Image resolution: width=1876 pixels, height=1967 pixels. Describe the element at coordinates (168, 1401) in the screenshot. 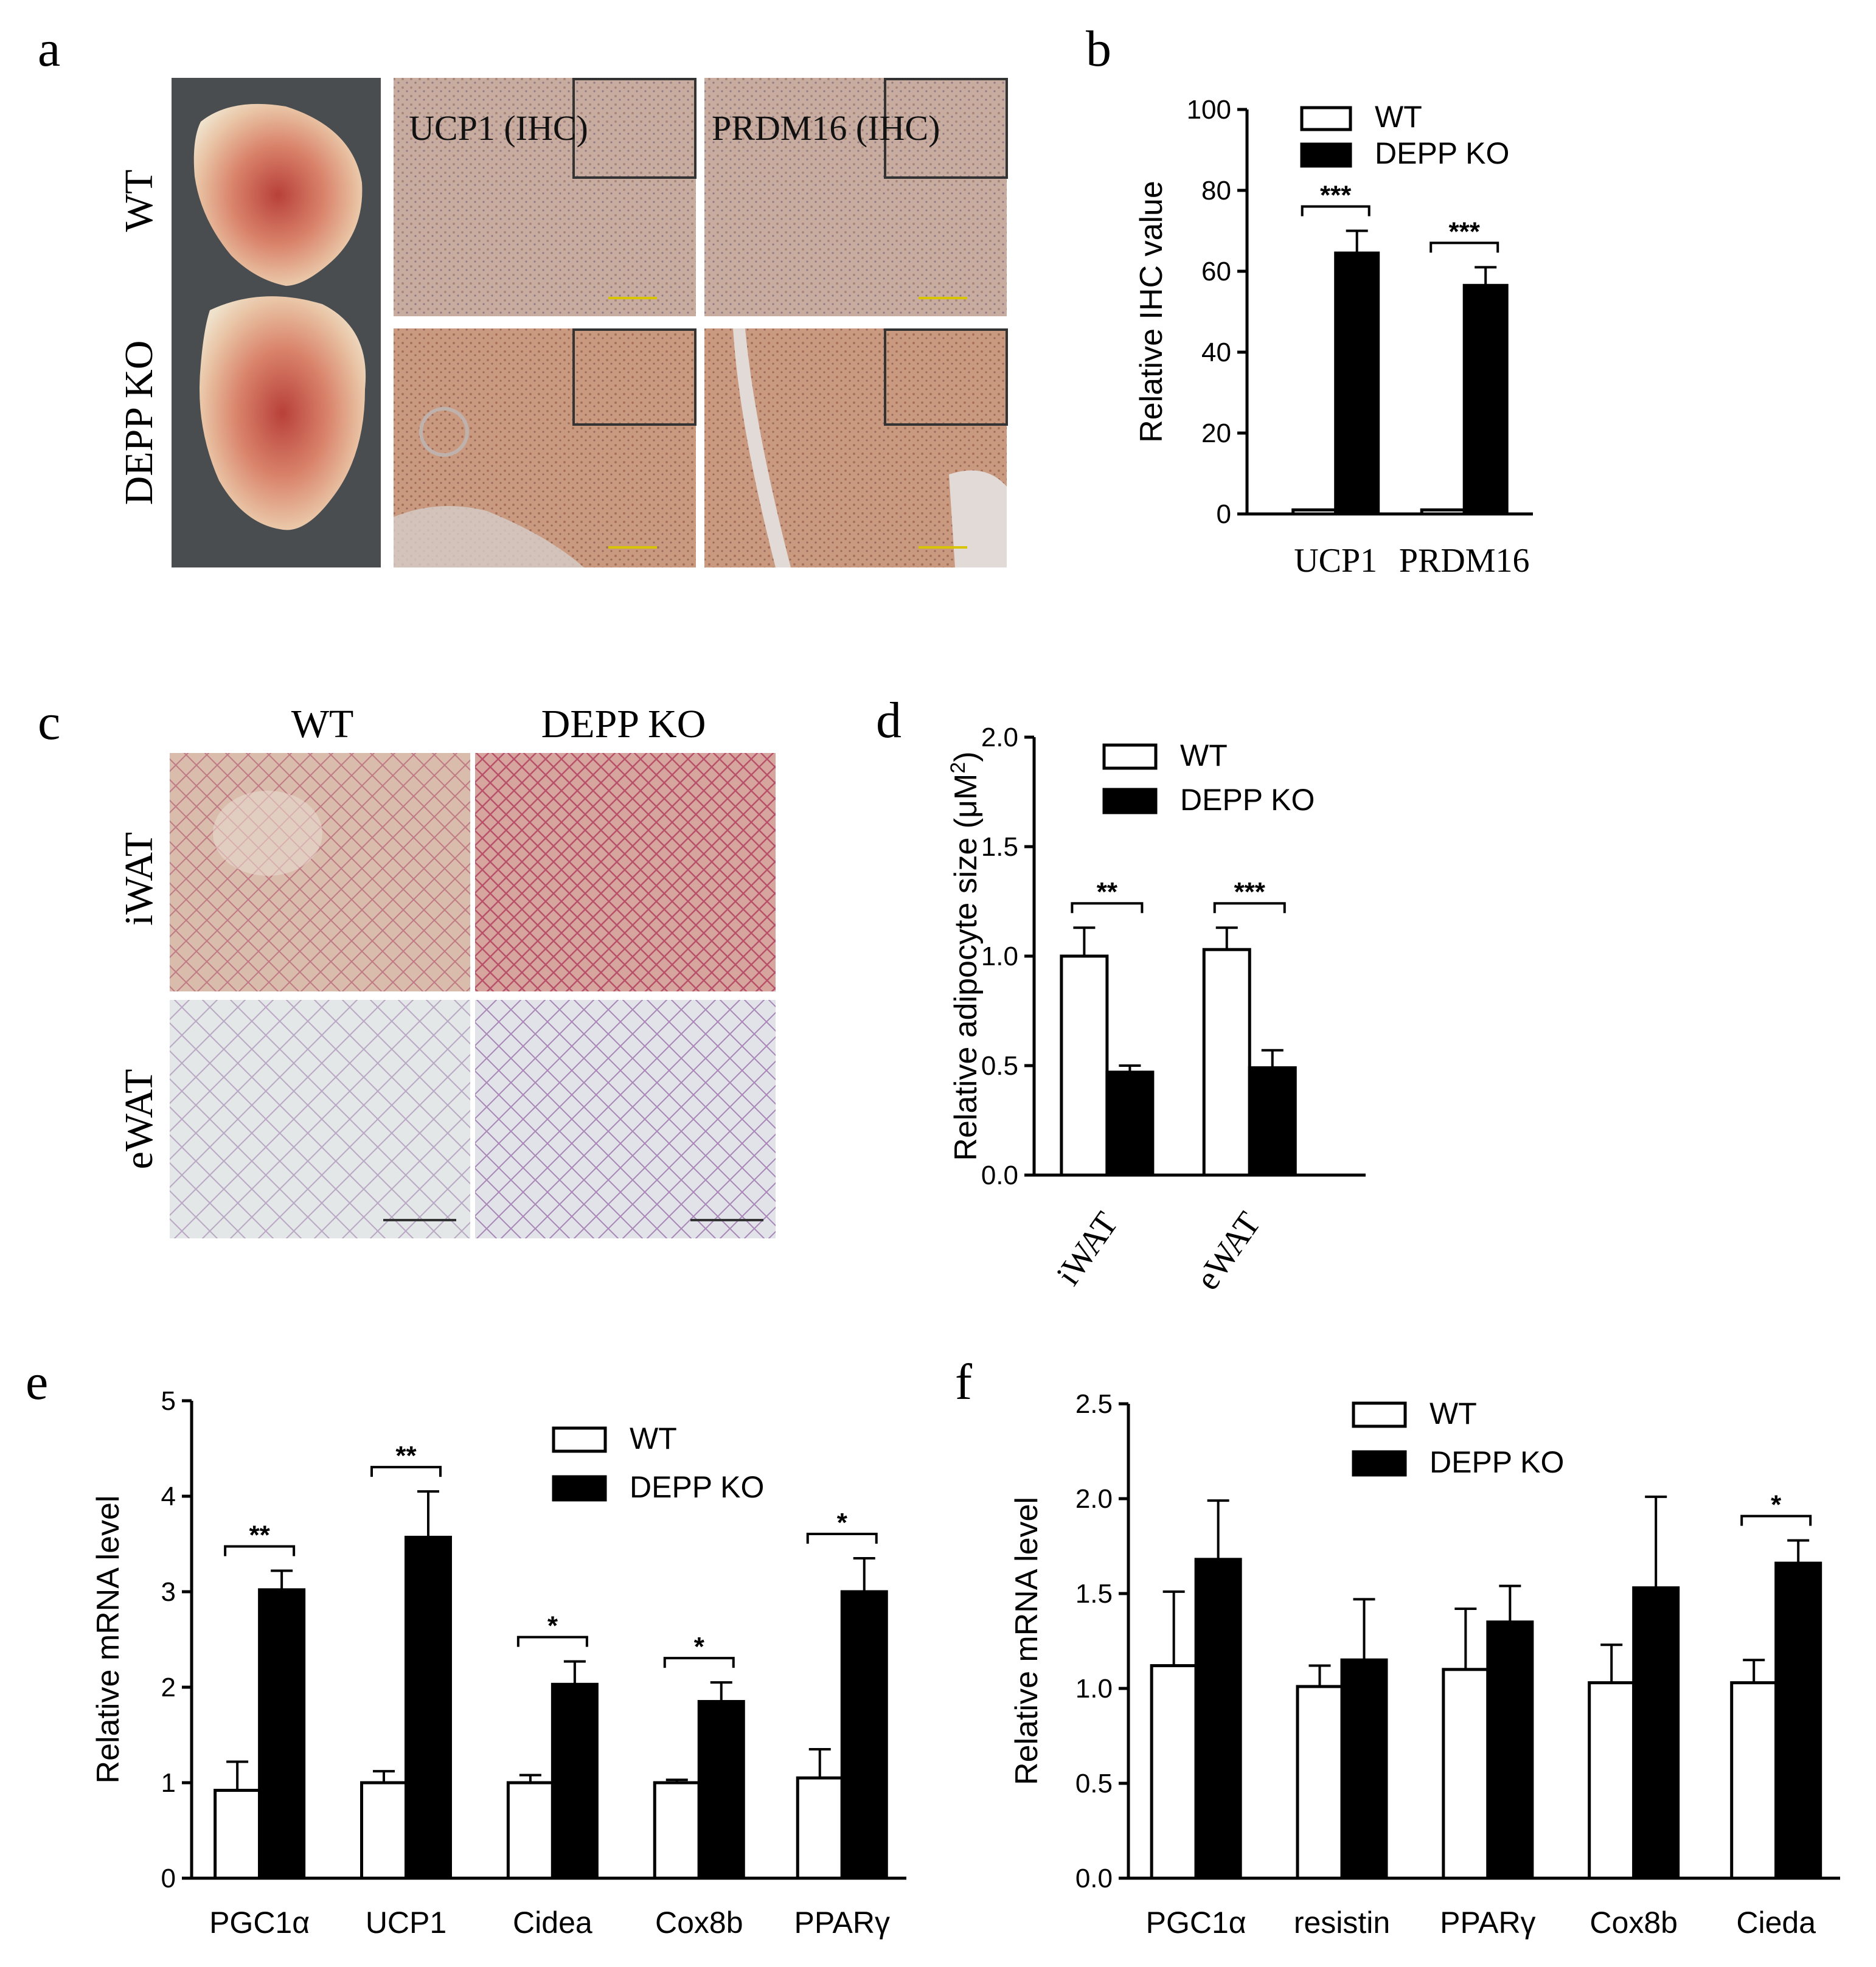

I see `y-tick-label: 5` at that location.